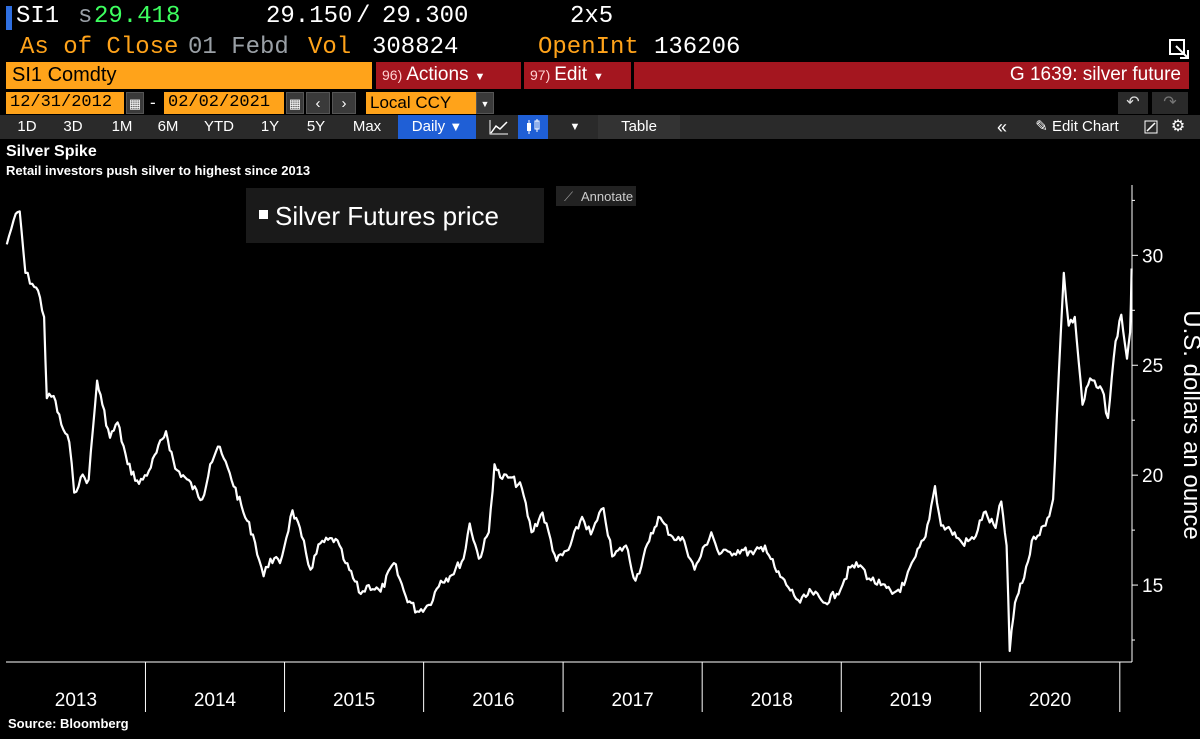  Describe the element at coordinates (309, 16) in the screenshot. I see `bid-price: 29.150` at that location.